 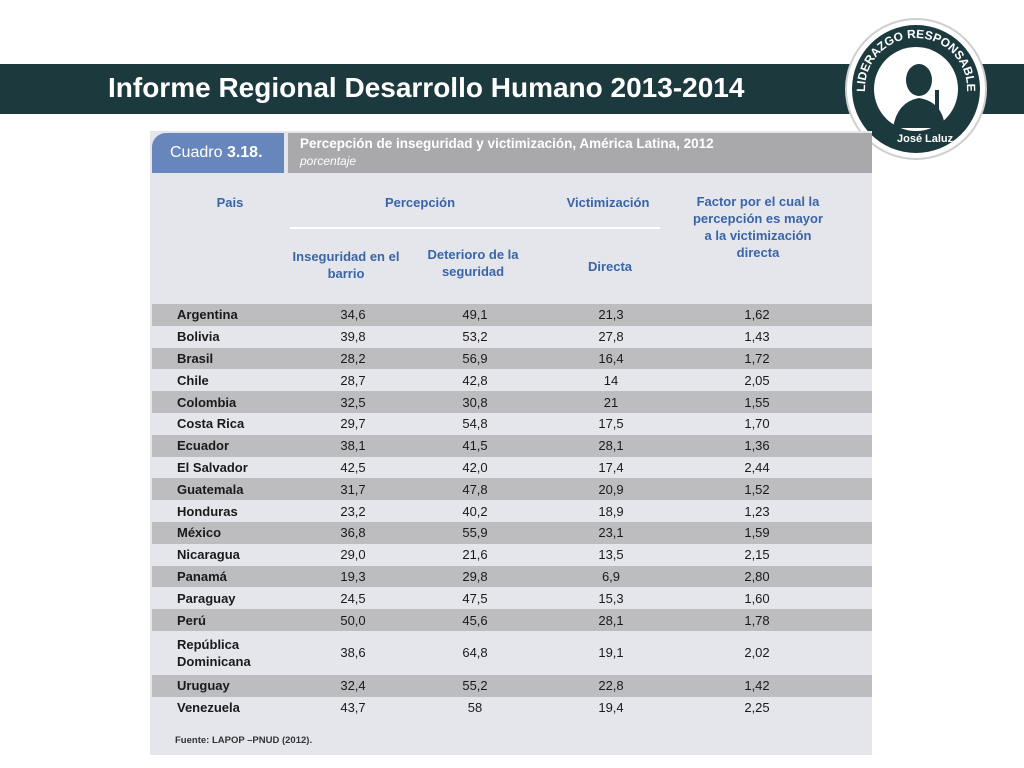 I want to click on inseguridad-cell: 39,8, so click(x=353, y=337).